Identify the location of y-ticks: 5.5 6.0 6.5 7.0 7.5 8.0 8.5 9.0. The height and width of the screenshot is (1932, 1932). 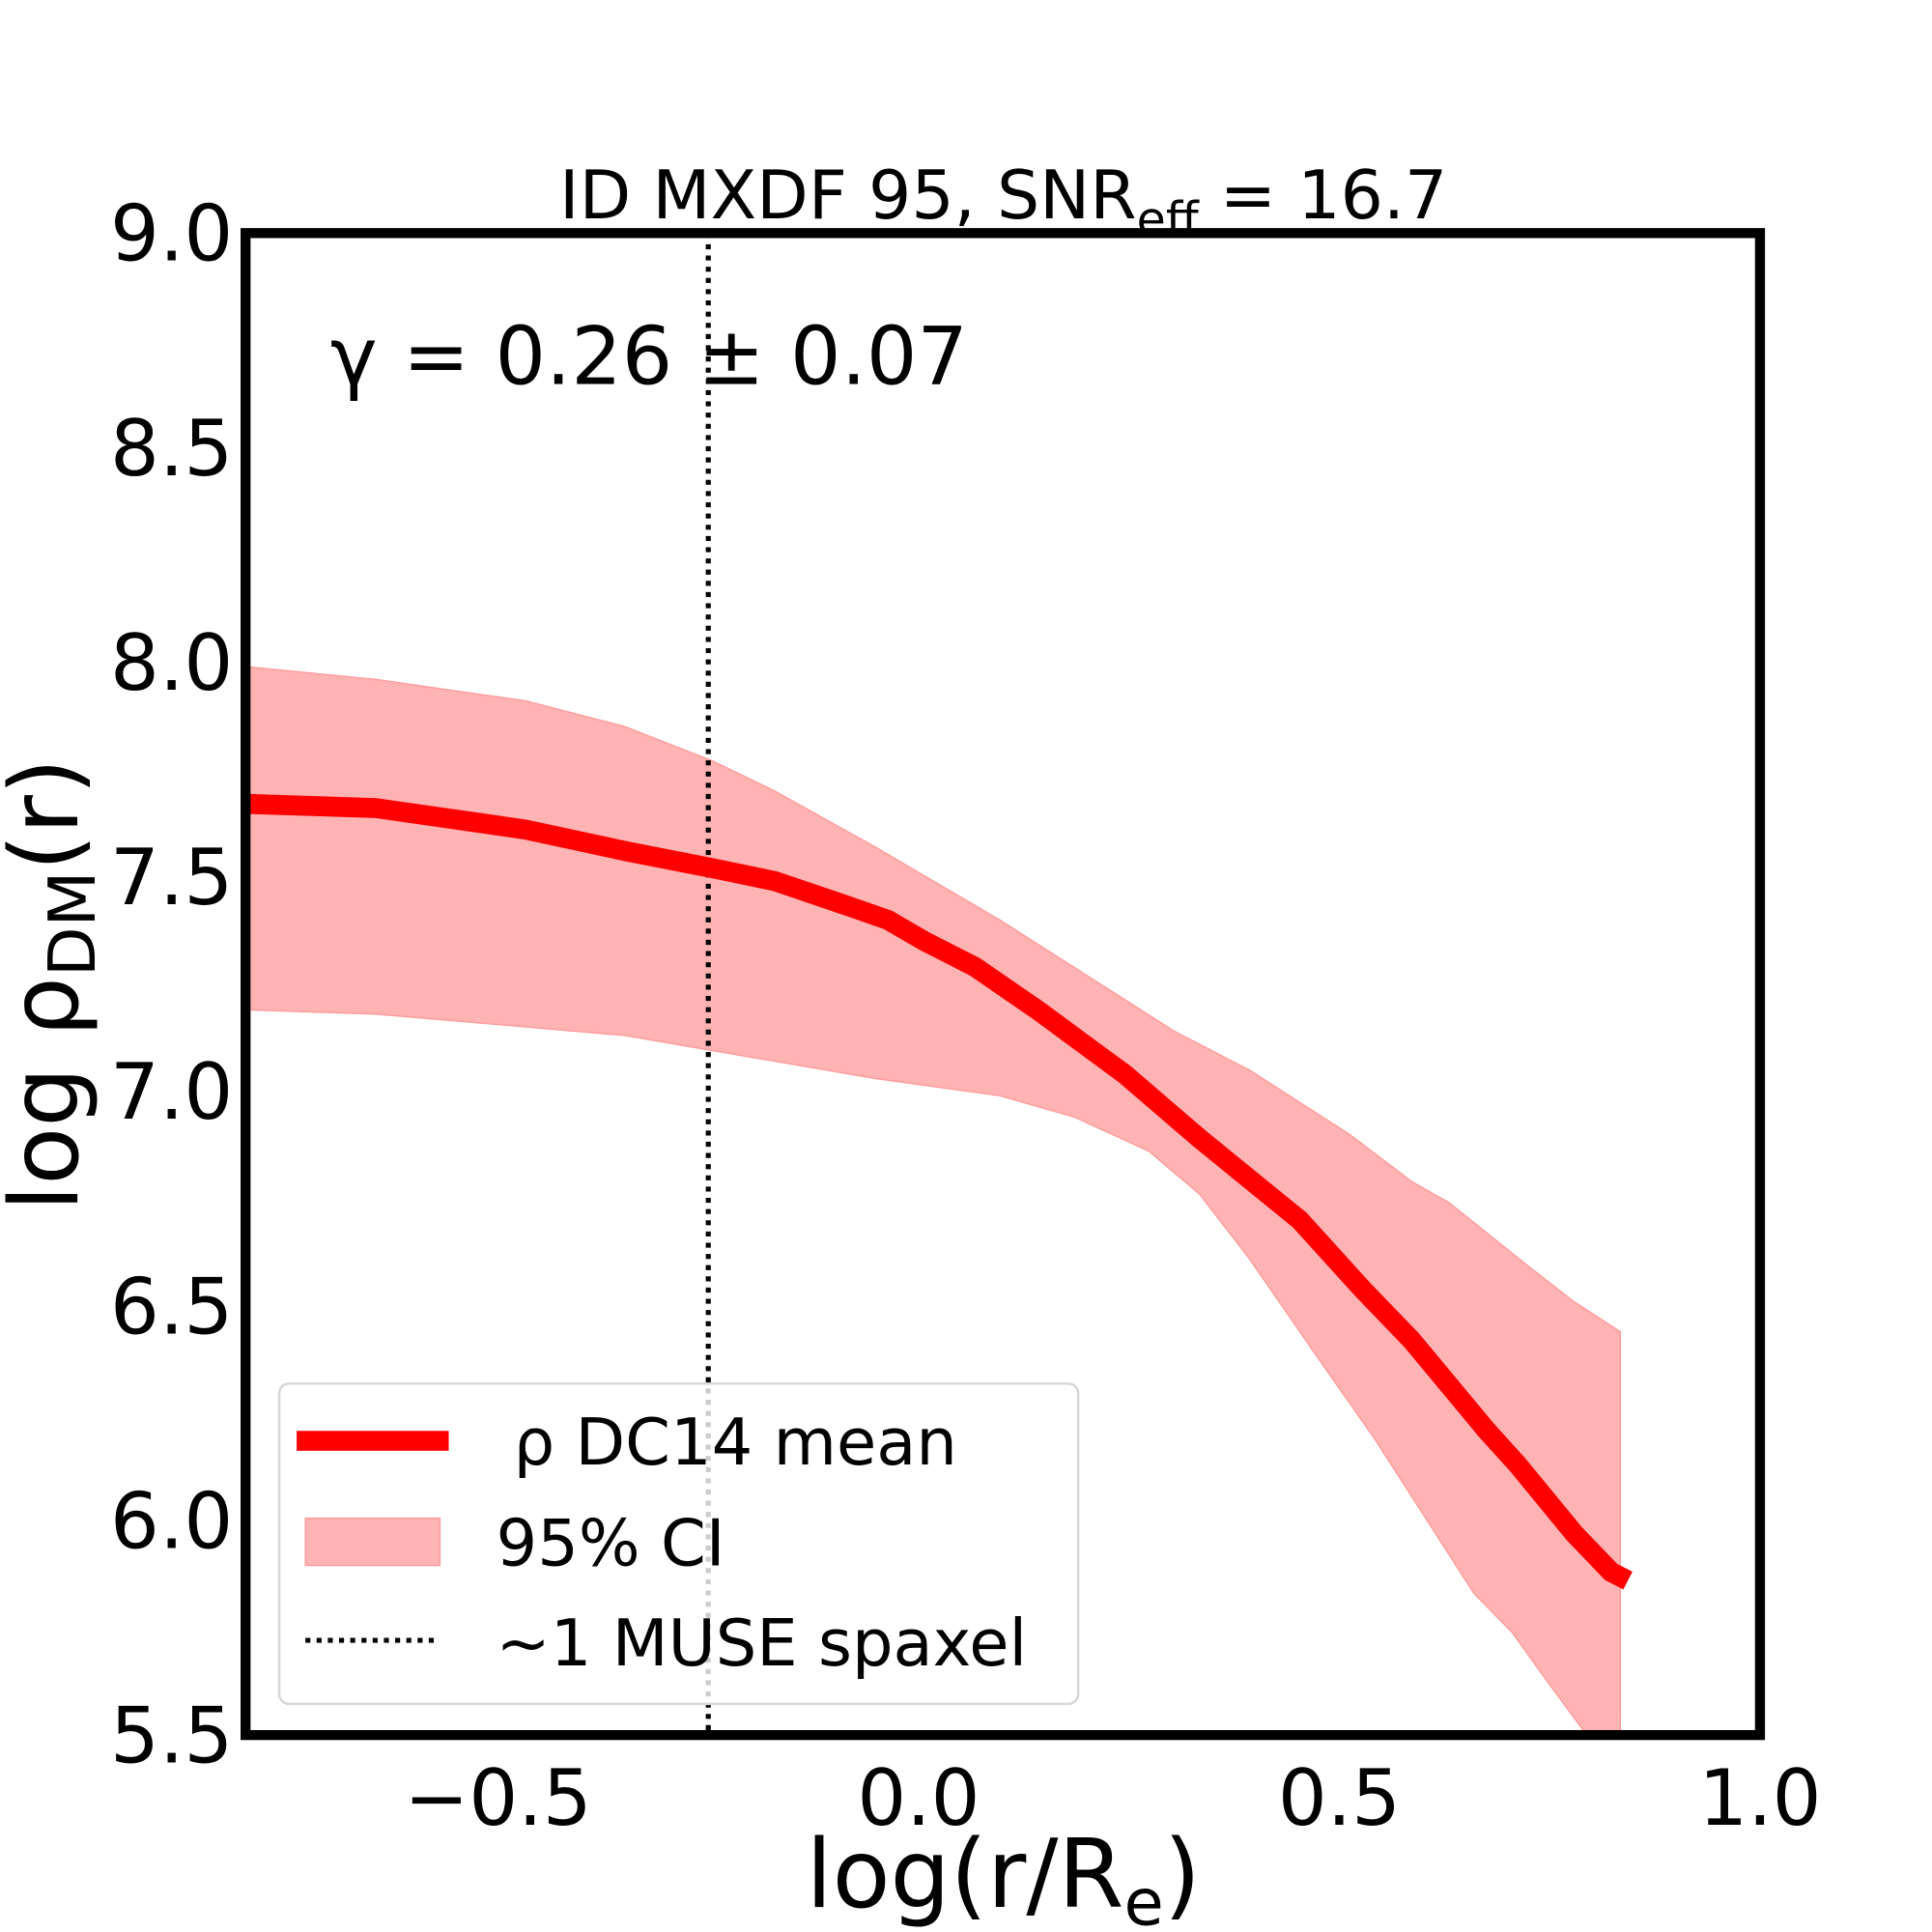
(171, 985).